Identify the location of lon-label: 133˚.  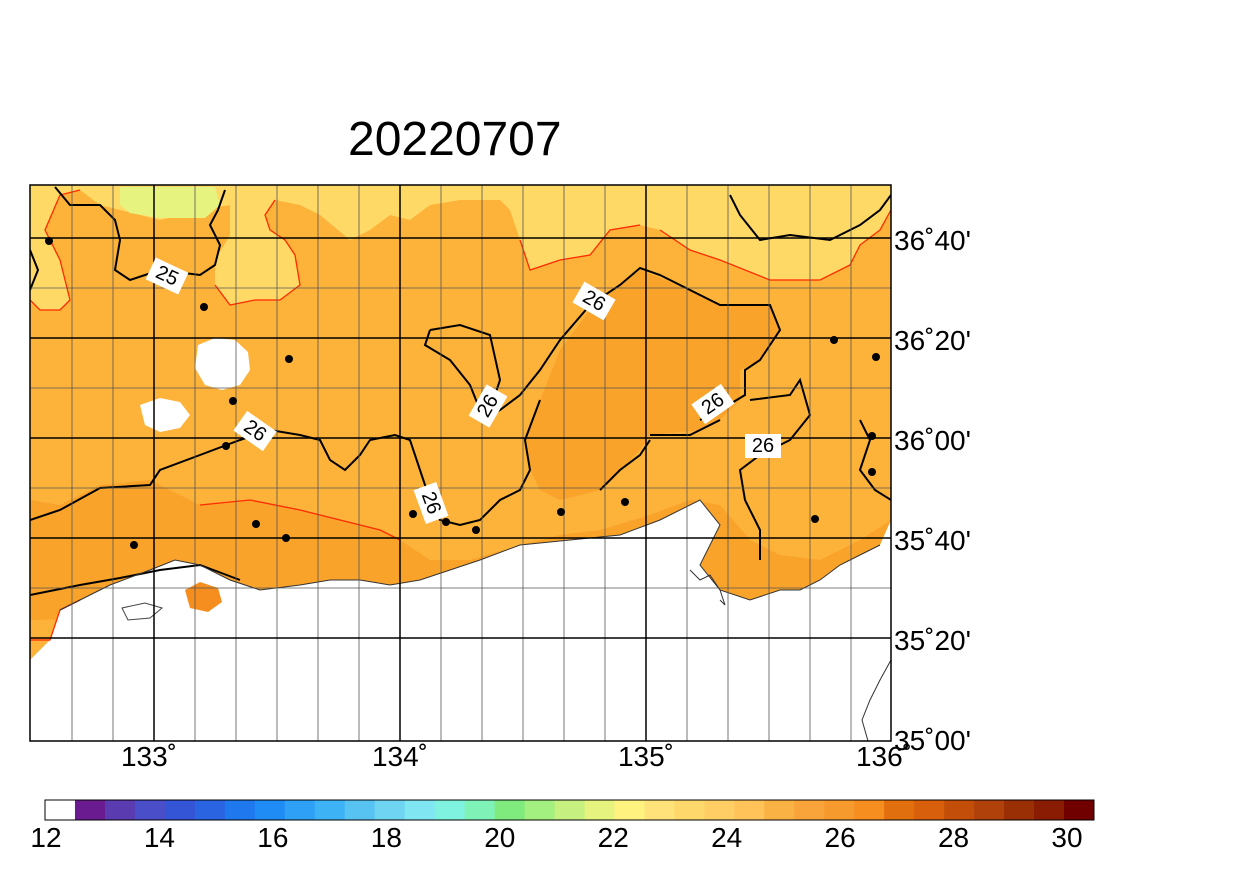
(149, 756).